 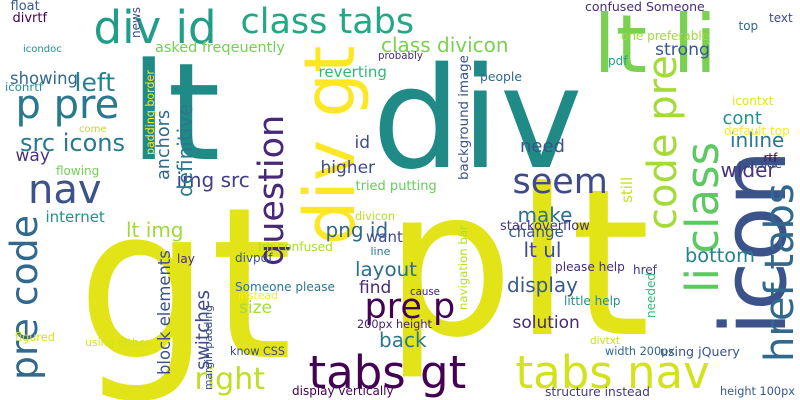 What do you see at coordinates (67, 105) in the screenshot?
I see `word-p-pre: p pre` at bounding box center [67, 105].